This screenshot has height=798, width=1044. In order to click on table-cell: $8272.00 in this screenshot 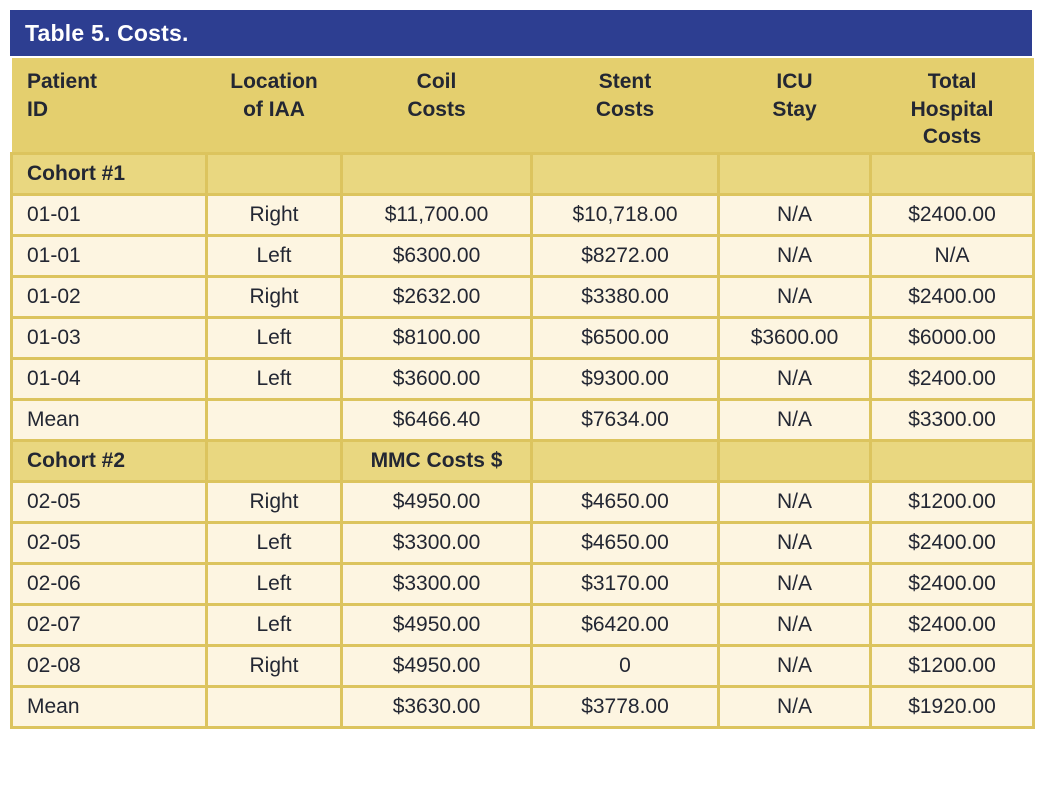, I will do `click(625, 256)`.